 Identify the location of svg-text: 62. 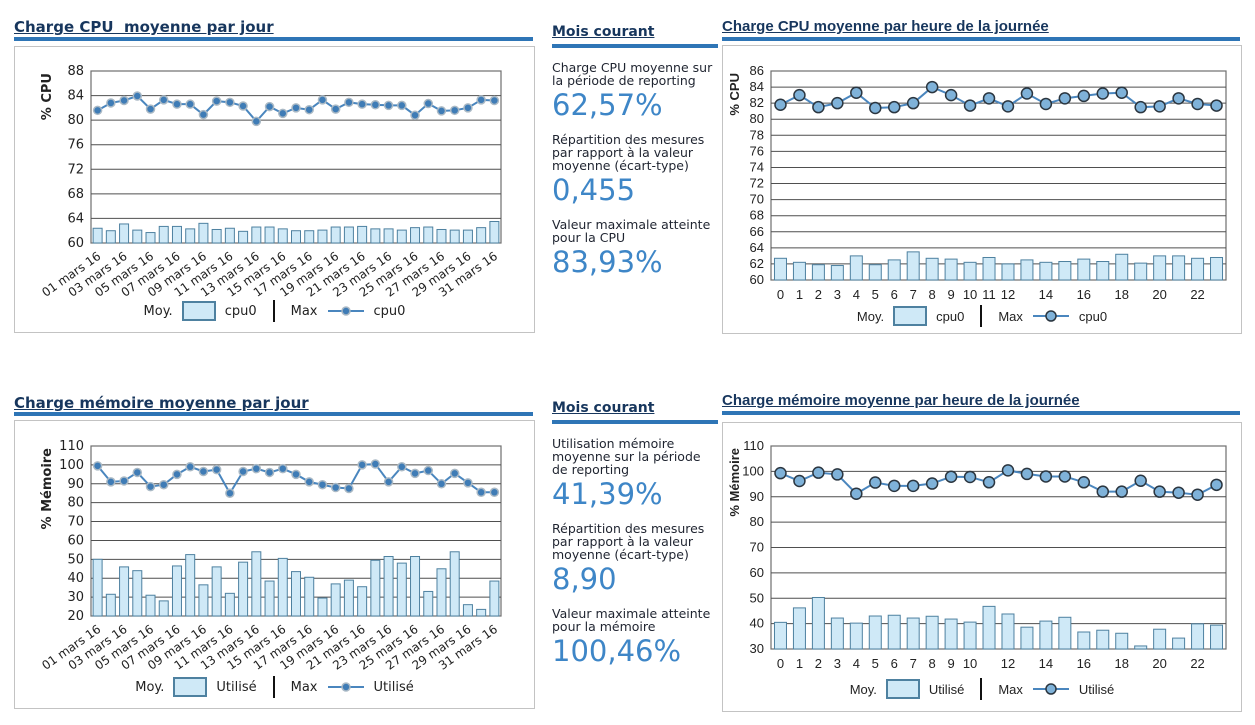
(757, 263).